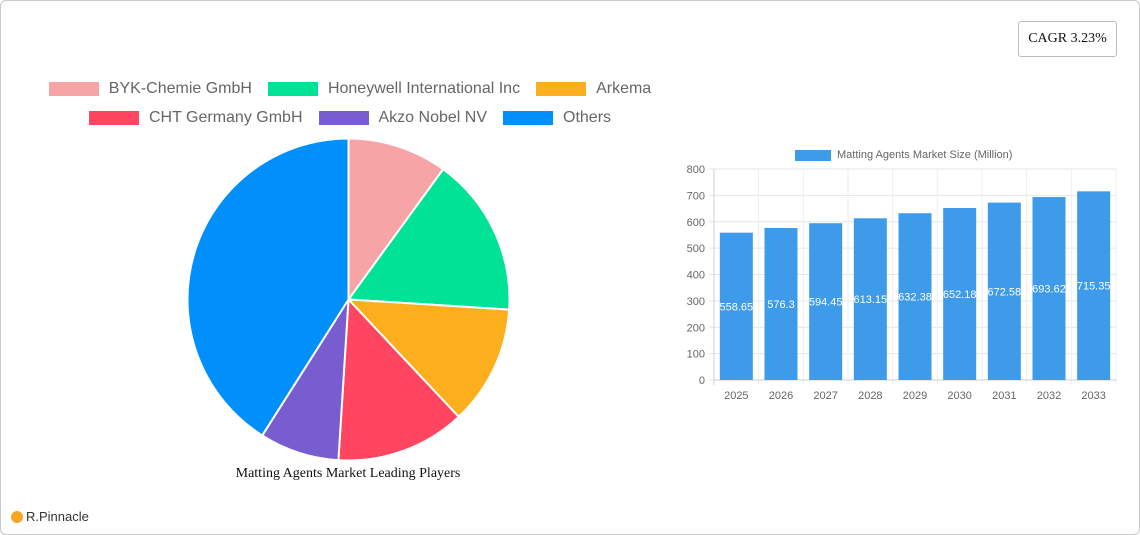 The image size is (1140, 535). What do you see at coordinates (1093, 396) in the screenshot?
I see `x-tick-label: 2033` at bounding box center [1093, 396].